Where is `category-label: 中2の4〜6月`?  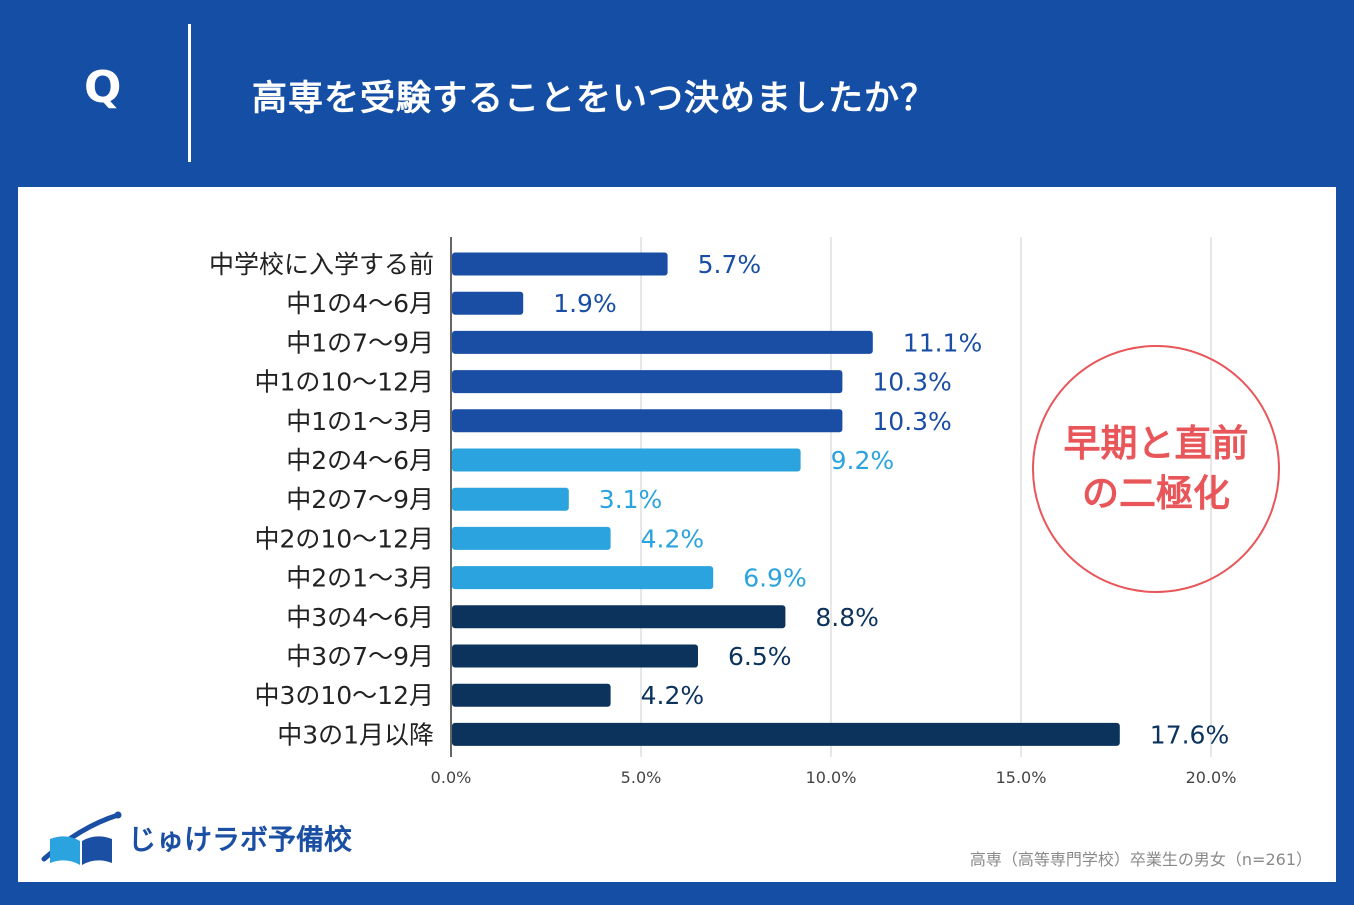
category-label: 中2の4〜6月 is located at coordinates (360, 460).